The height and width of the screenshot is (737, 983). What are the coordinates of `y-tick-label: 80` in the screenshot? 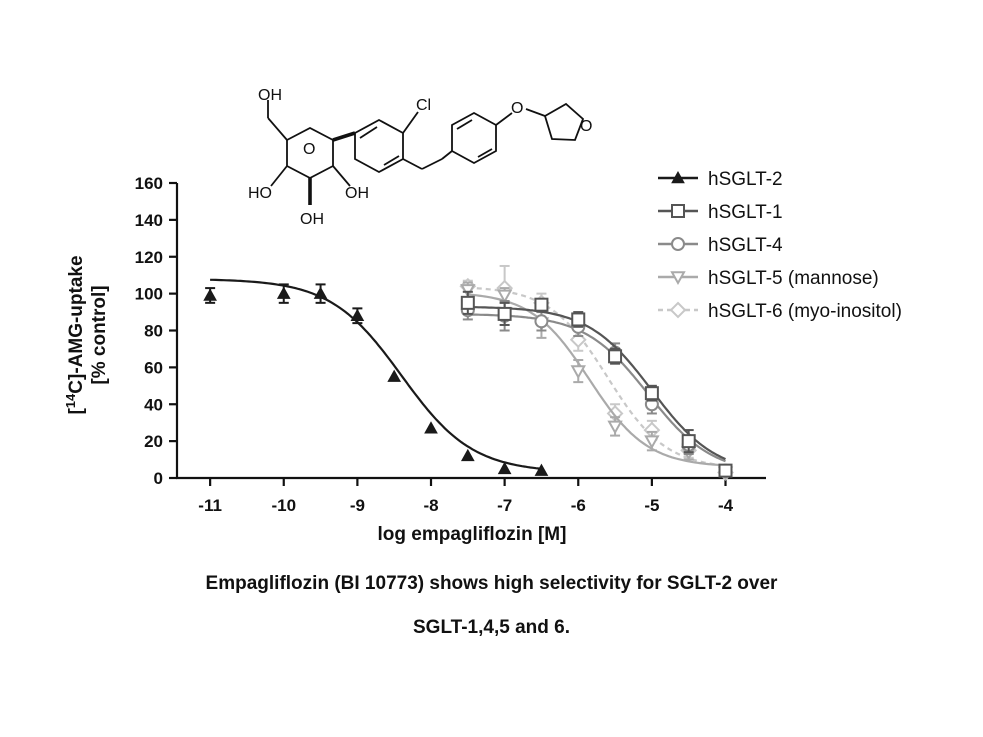 It's located at (153, 331).